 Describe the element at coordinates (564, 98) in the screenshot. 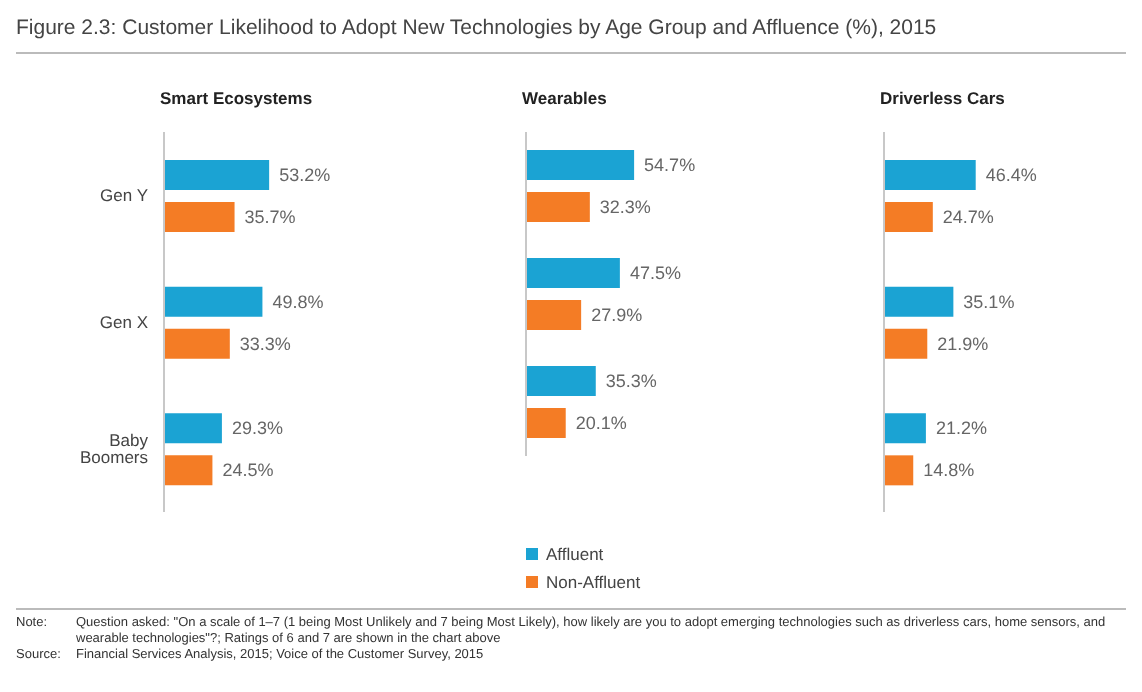

I see `chart-subtitle: Wearables` at that location.